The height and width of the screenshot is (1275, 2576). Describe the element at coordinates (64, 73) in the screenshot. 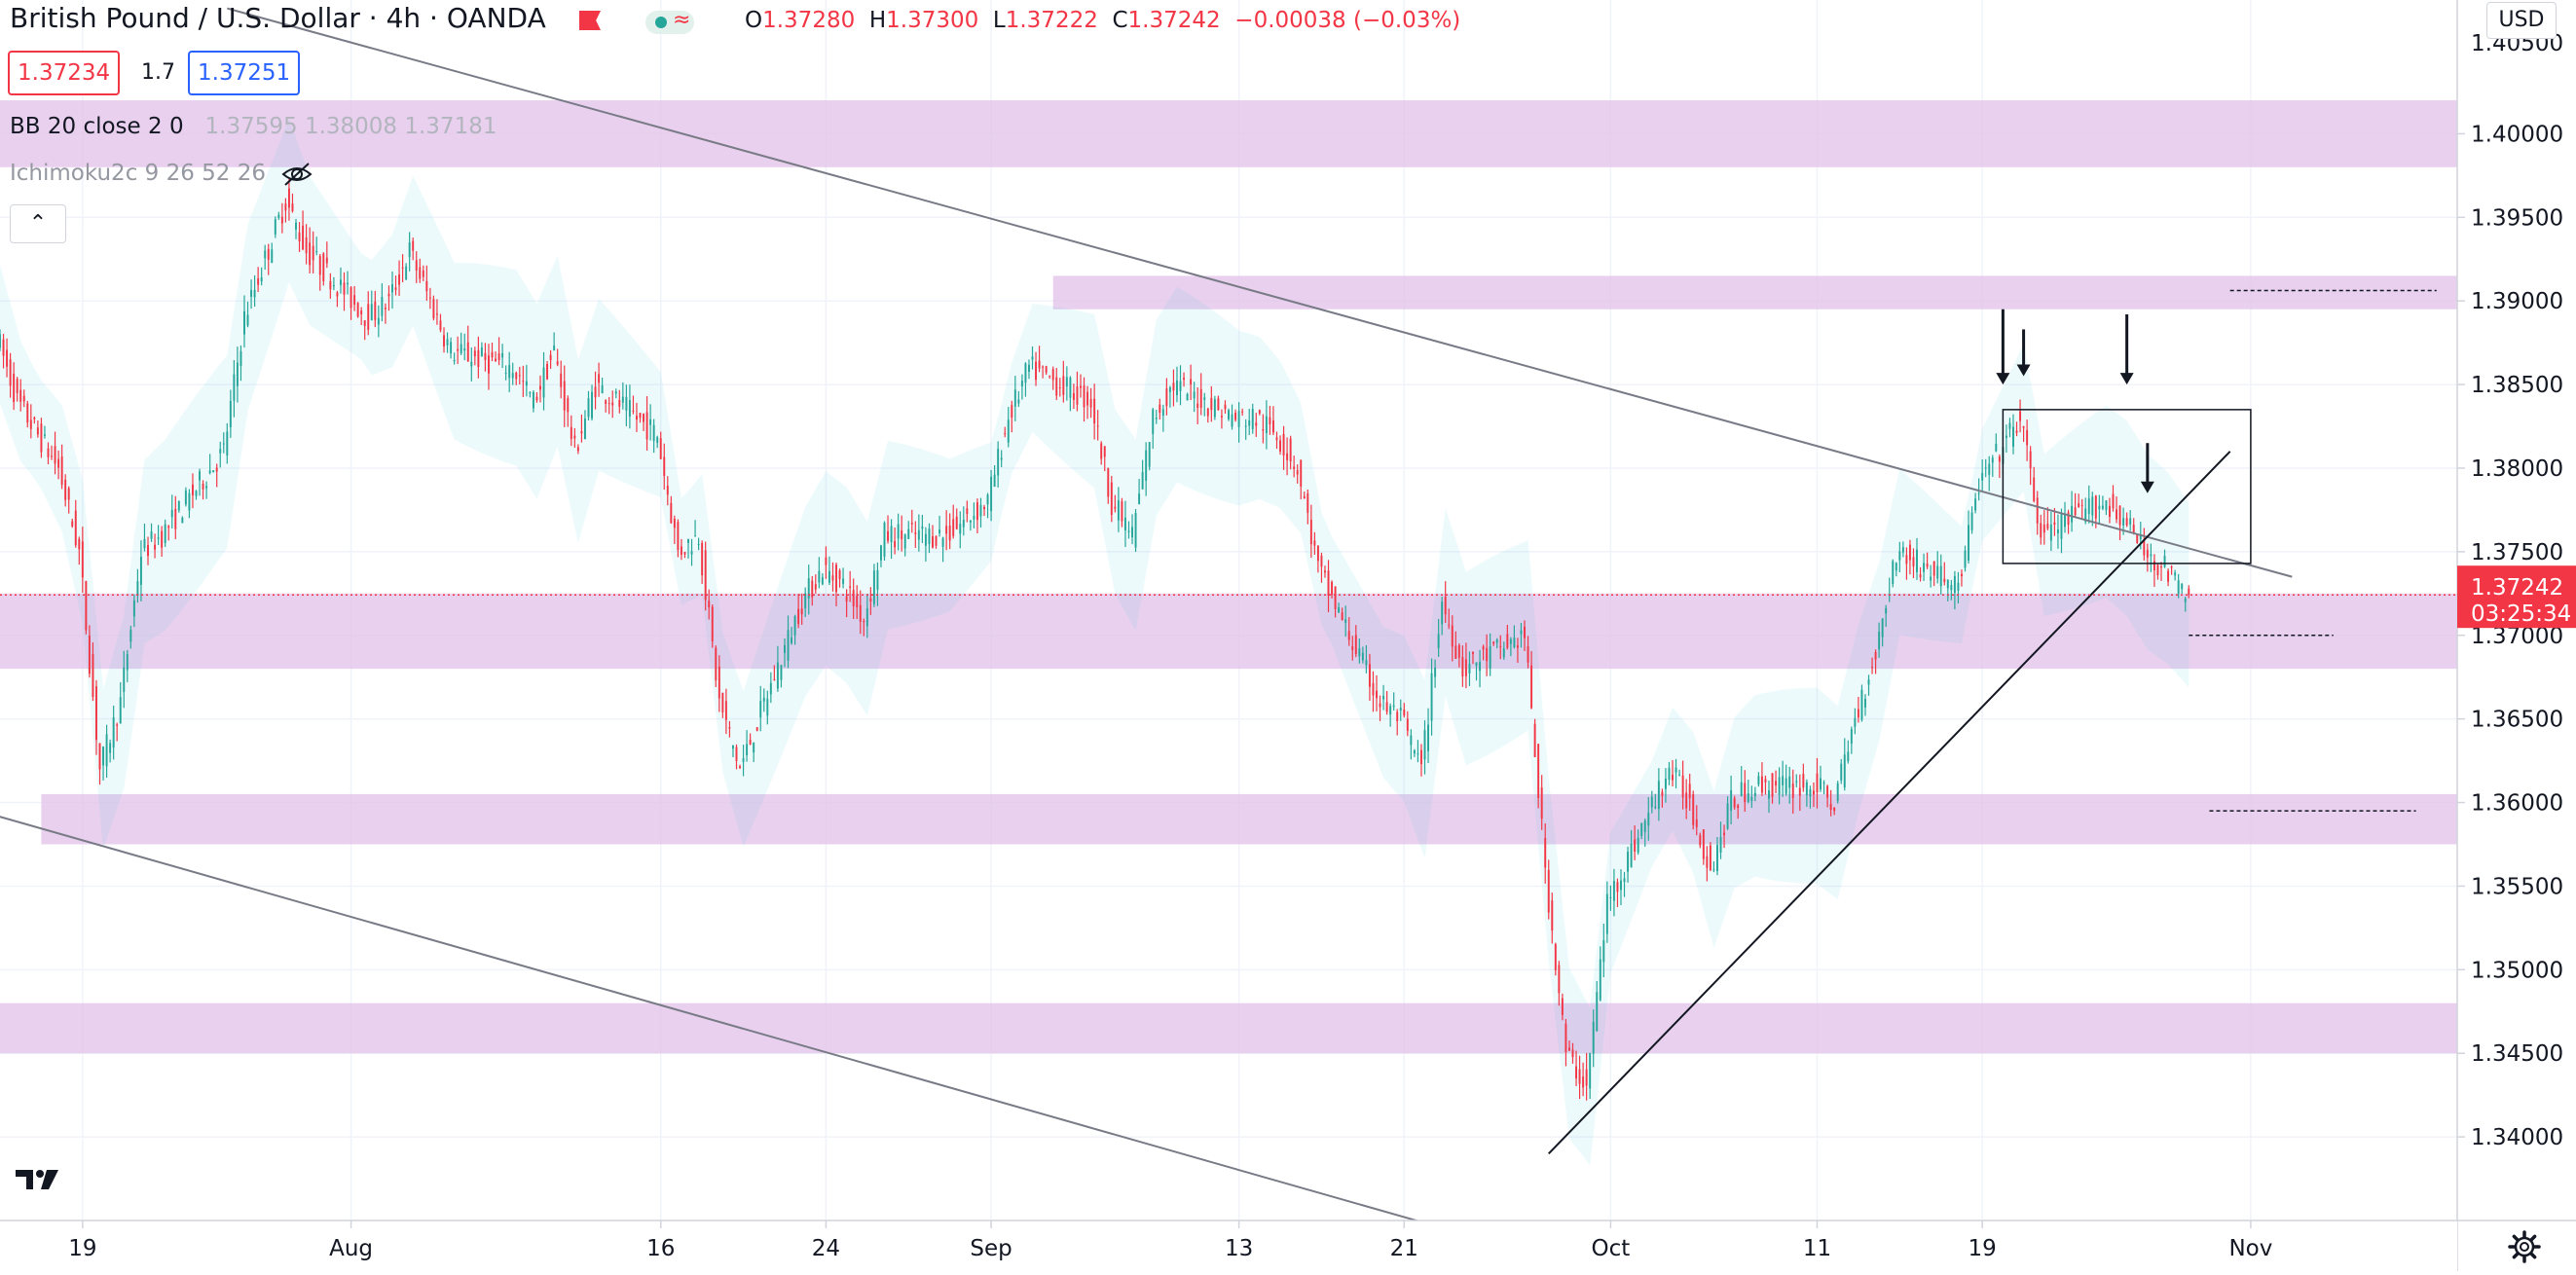

I see `sell-price-button: 1.37234` at that location.